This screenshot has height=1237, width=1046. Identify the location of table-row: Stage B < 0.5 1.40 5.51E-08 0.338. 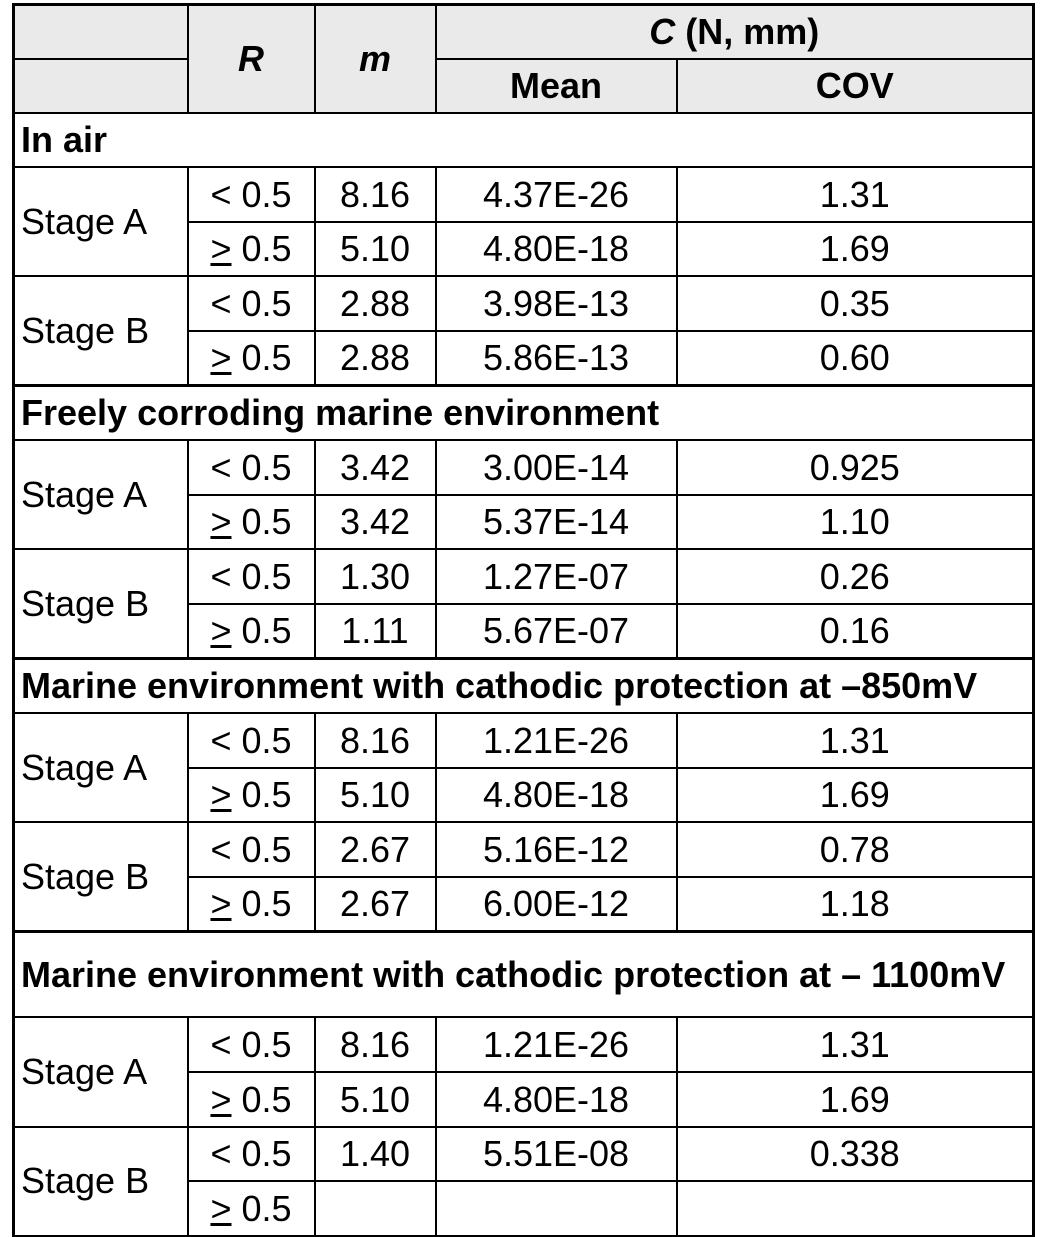
(523, 1181).